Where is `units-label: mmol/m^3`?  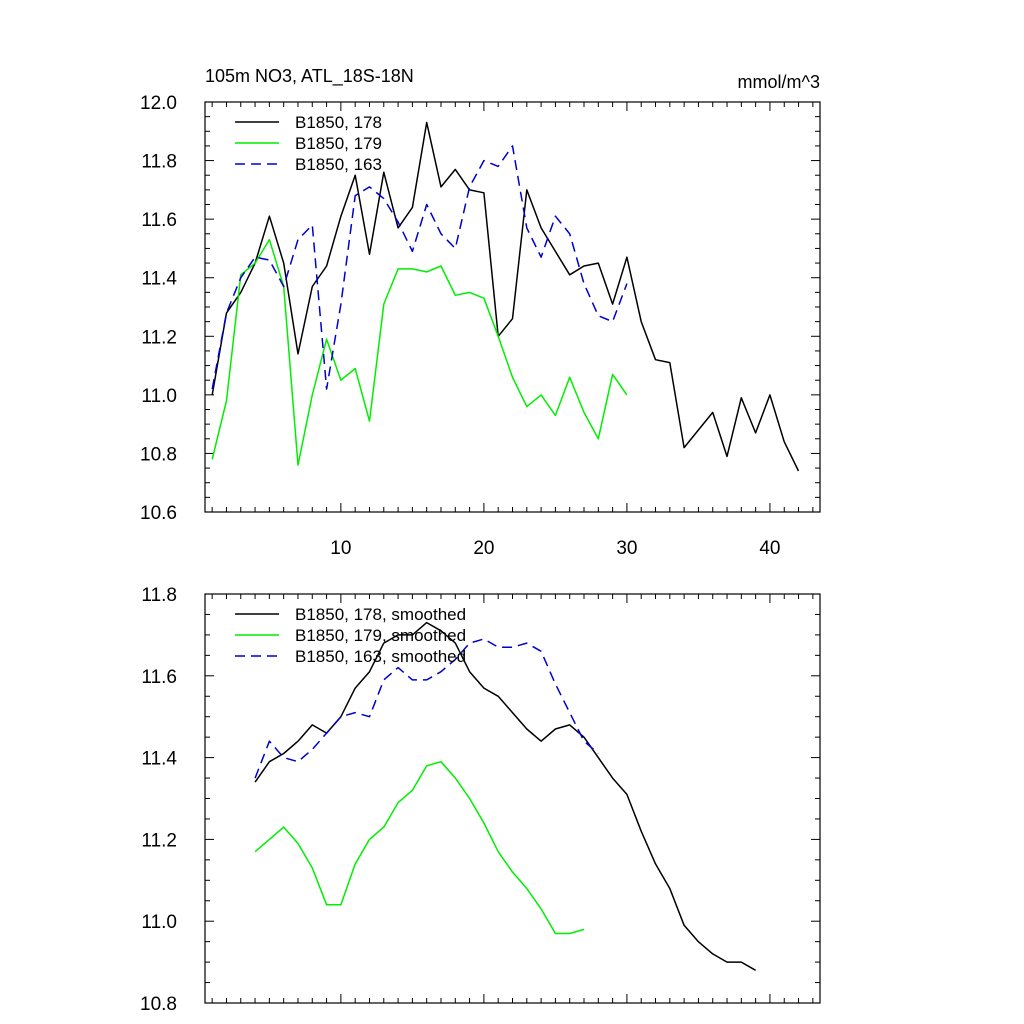
units-label: mmol/m^3 is located at coordinates (779, 82).